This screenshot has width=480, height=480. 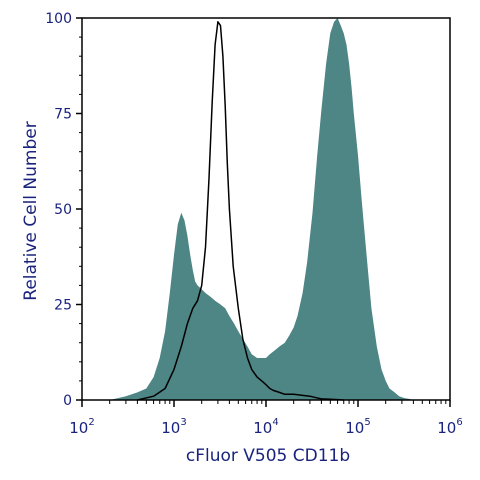 What do you see at coordinates (265, 427) in the screenshot?
I see `x-tick-label: 10⁴` at bounding box center [265, 427].